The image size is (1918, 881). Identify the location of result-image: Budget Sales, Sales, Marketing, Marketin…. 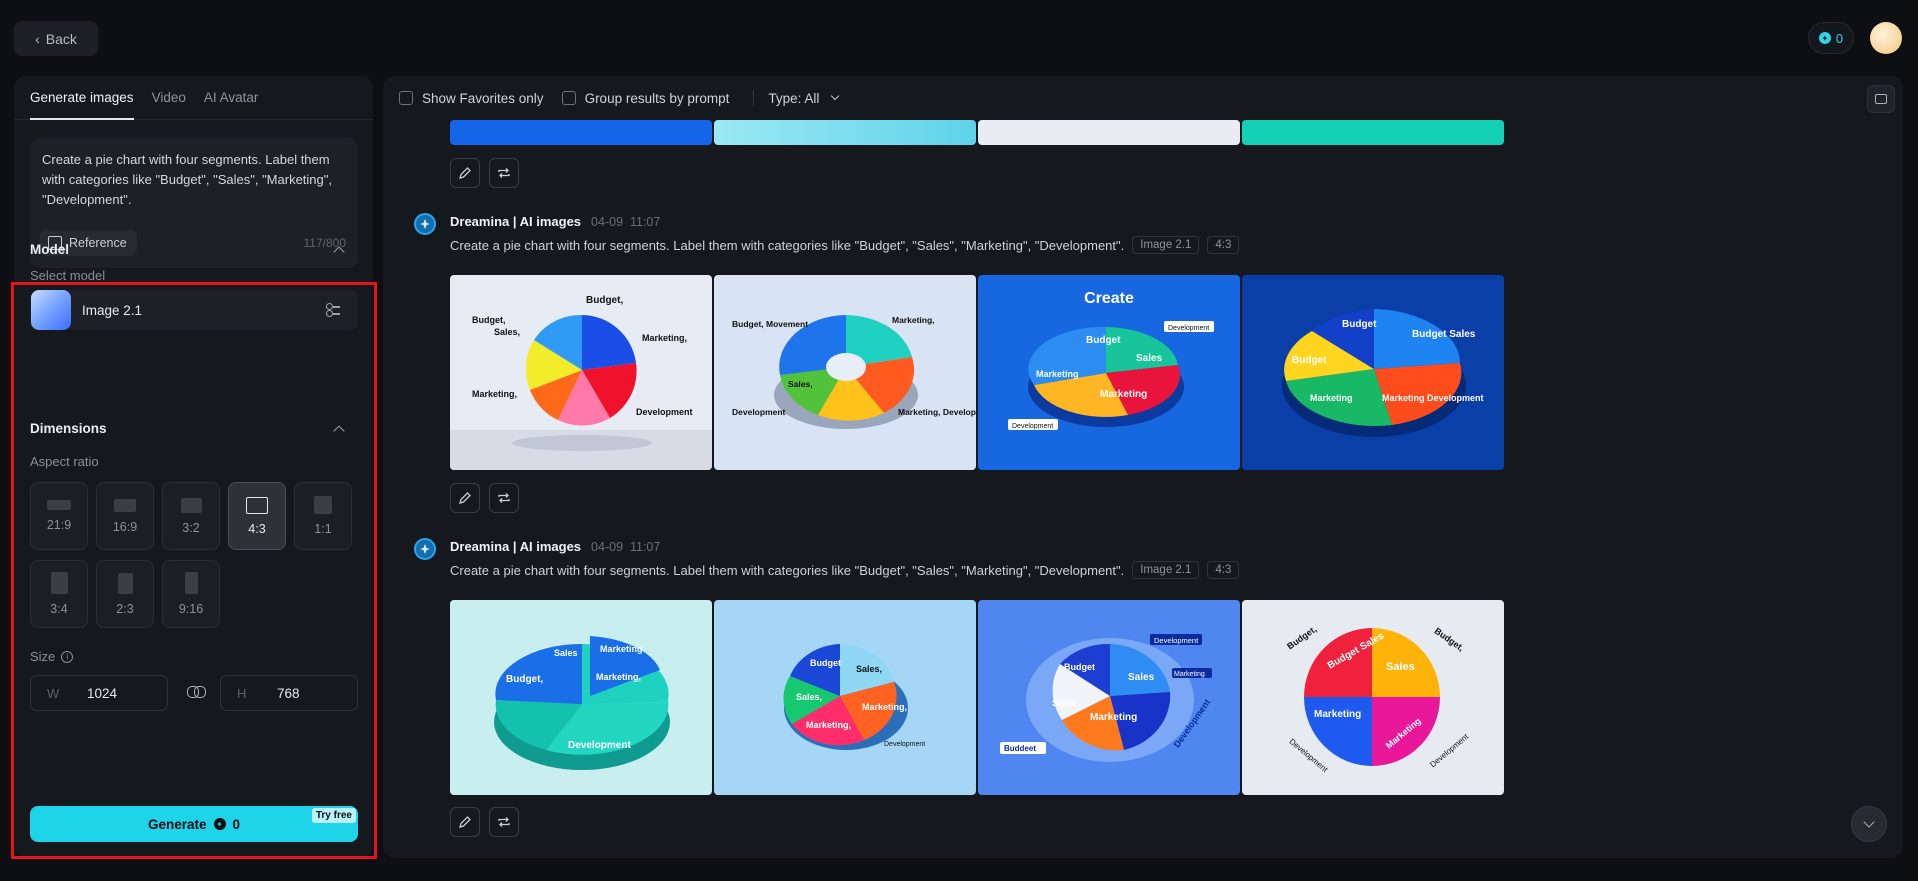
(845, 697).